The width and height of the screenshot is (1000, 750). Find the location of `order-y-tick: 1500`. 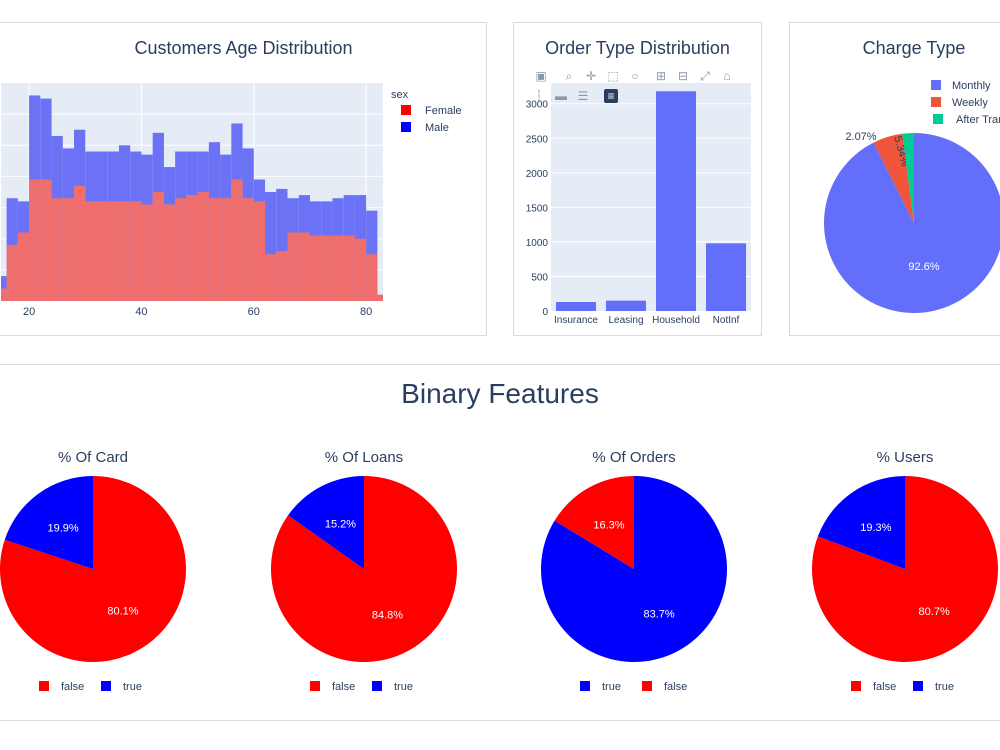

order-y-tick: 1500 is located at coordinates (537, 208).